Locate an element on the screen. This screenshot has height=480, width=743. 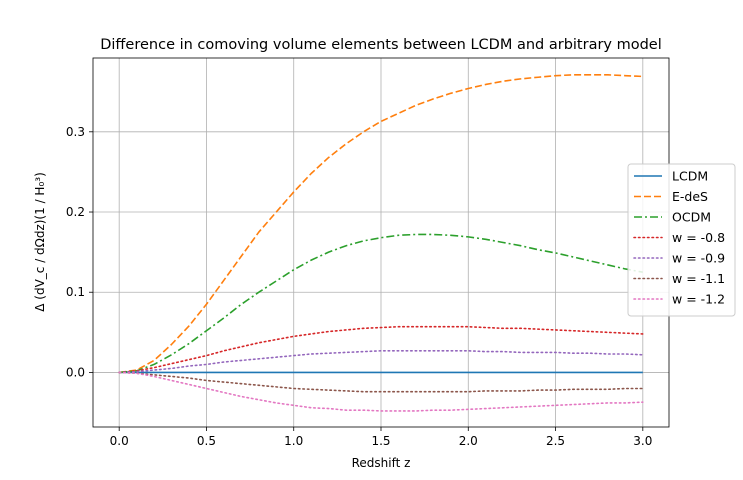
y-tick-label: 0.3 is located at coordinates (75, 132).